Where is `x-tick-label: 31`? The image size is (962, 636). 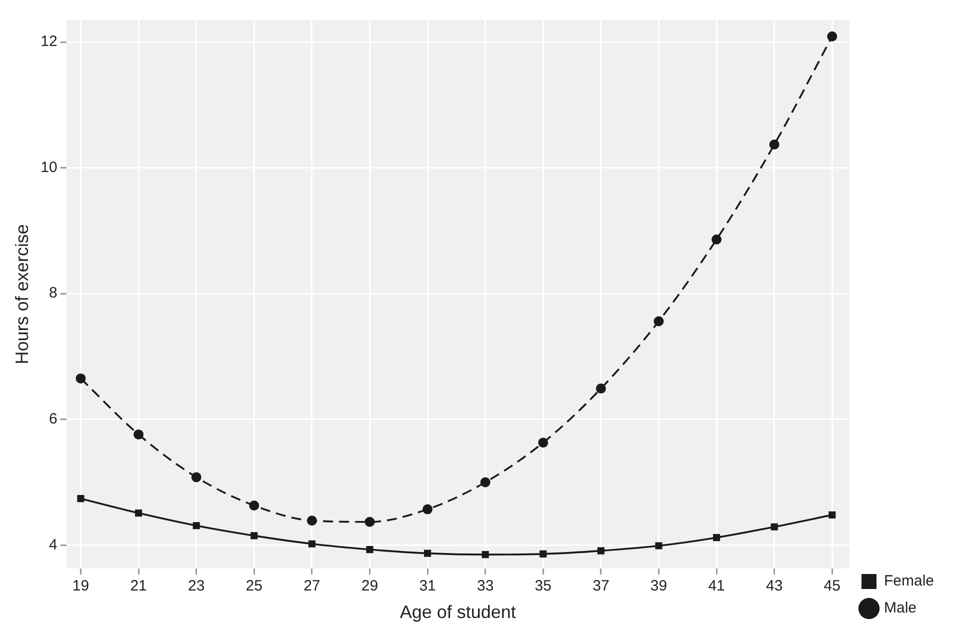 x-tick-label: 31 is located at coordinates (427, 586).